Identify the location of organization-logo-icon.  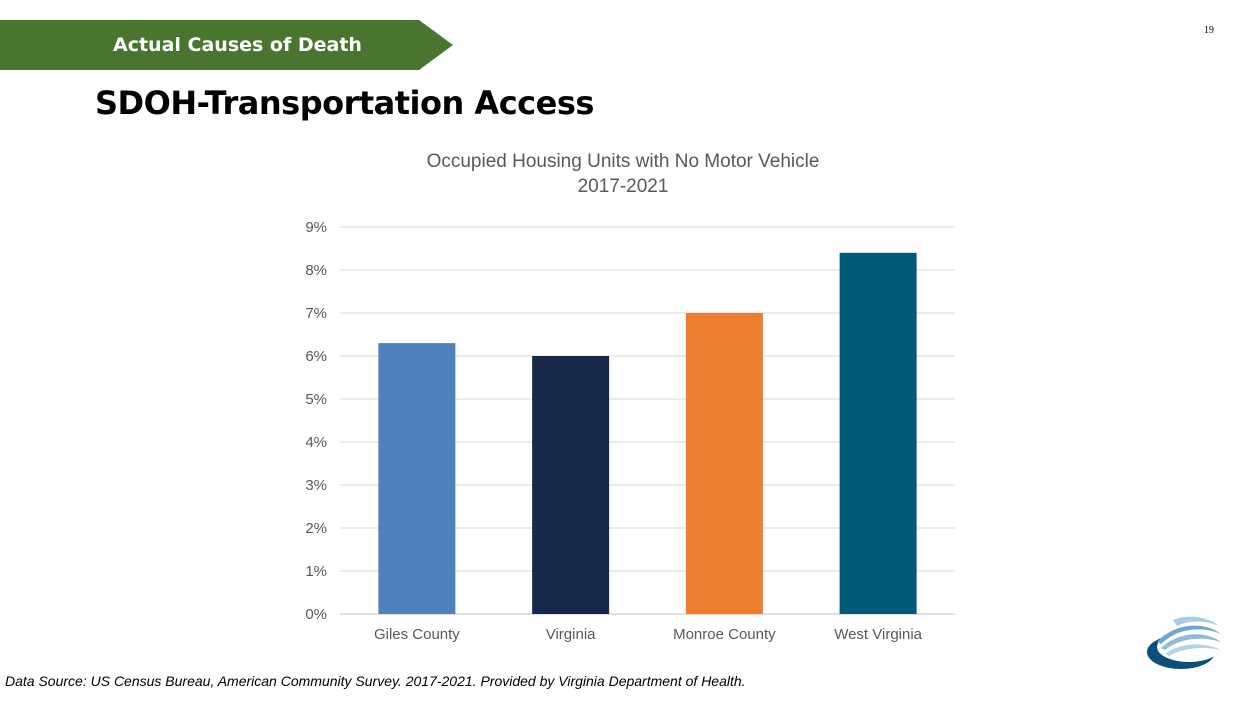
(1184, 642).